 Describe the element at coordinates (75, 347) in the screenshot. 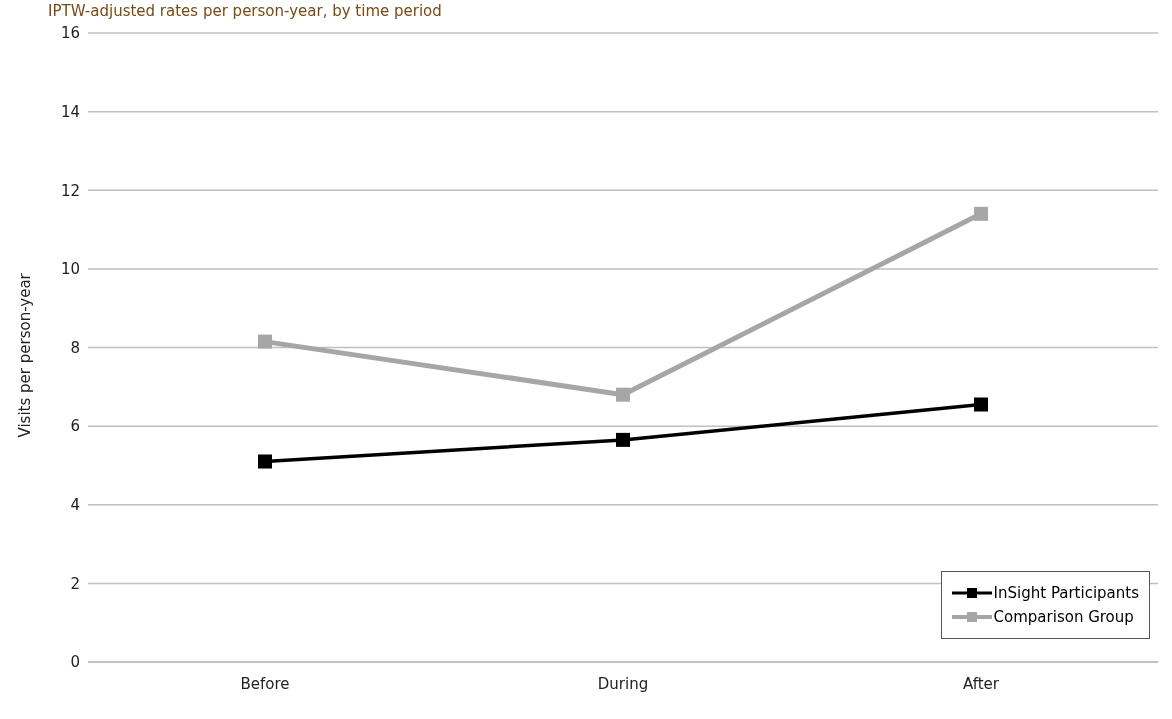

I see `y-tick-label: 8` at that location.